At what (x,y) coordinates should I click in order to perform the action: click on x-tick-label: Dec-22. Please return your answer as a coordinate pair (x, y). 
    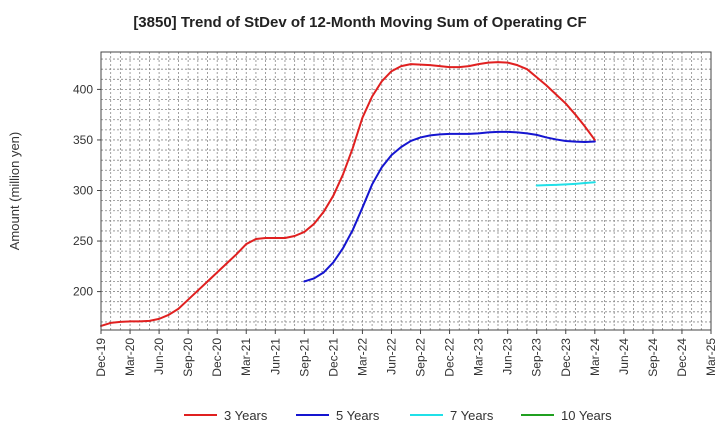
    Looking at the image, I should click on (450, 357).